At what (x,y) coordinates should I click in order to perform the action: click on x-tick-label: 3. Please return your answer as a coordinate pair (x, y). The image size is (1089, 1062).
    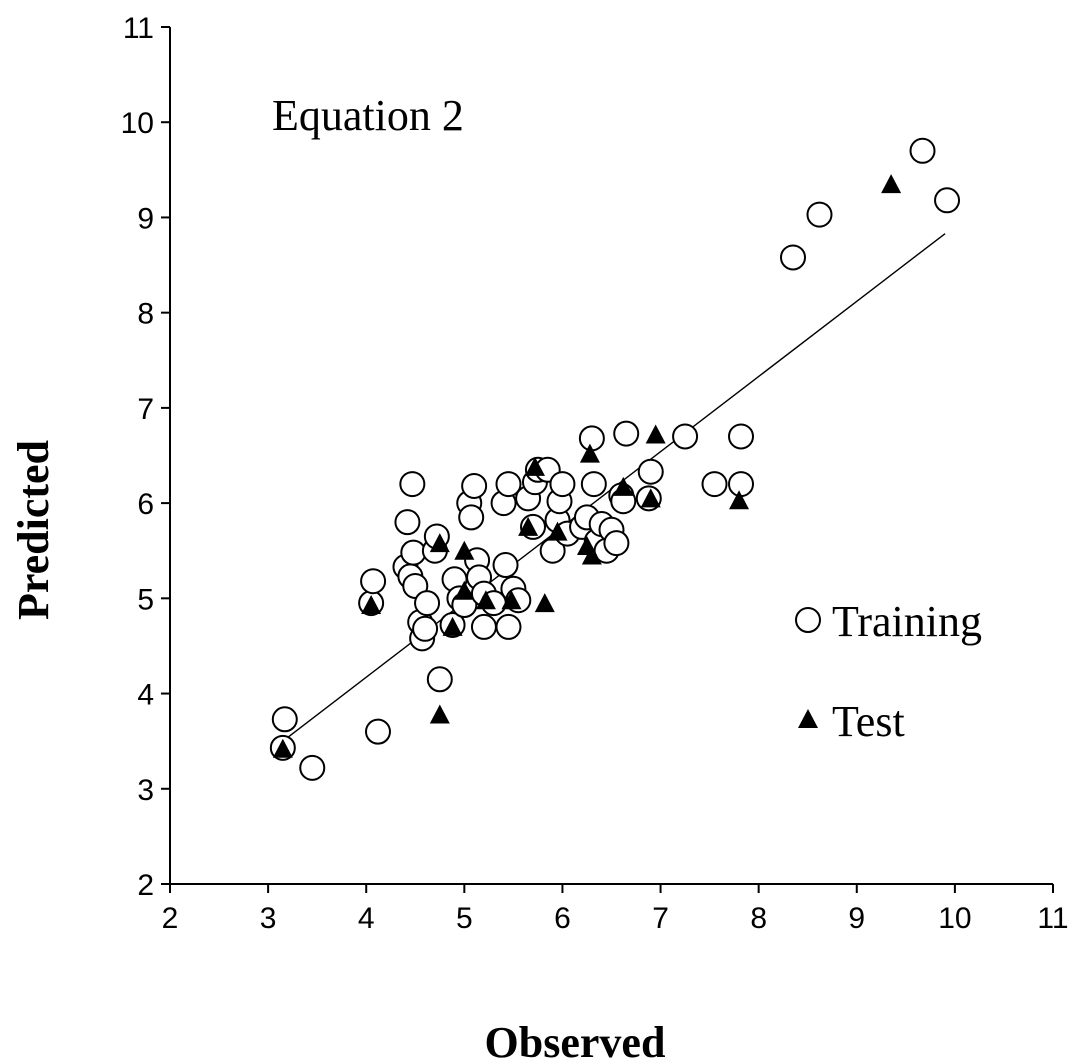
    Looking at the image, I should click on (268, 918).